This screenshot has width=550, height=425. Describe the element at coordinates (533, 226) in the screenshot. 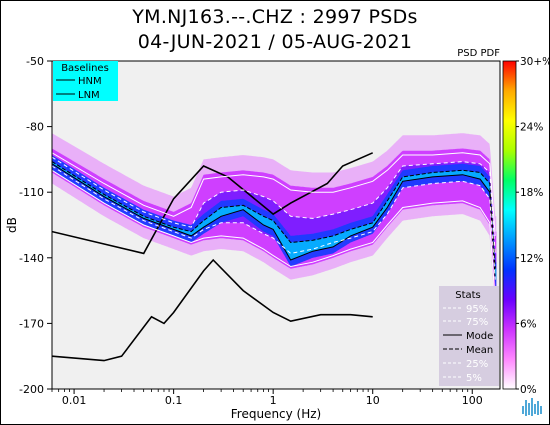

I see `colorbar-ticks: 0% 6% 12% 18% 24% 30+%` at that location.